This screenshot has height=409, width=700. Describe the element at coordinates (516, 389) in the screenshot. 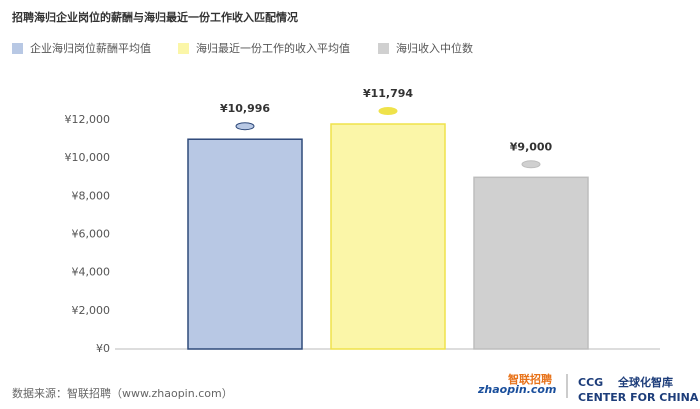

I see `logo-text: zhaopin.com` at that location.